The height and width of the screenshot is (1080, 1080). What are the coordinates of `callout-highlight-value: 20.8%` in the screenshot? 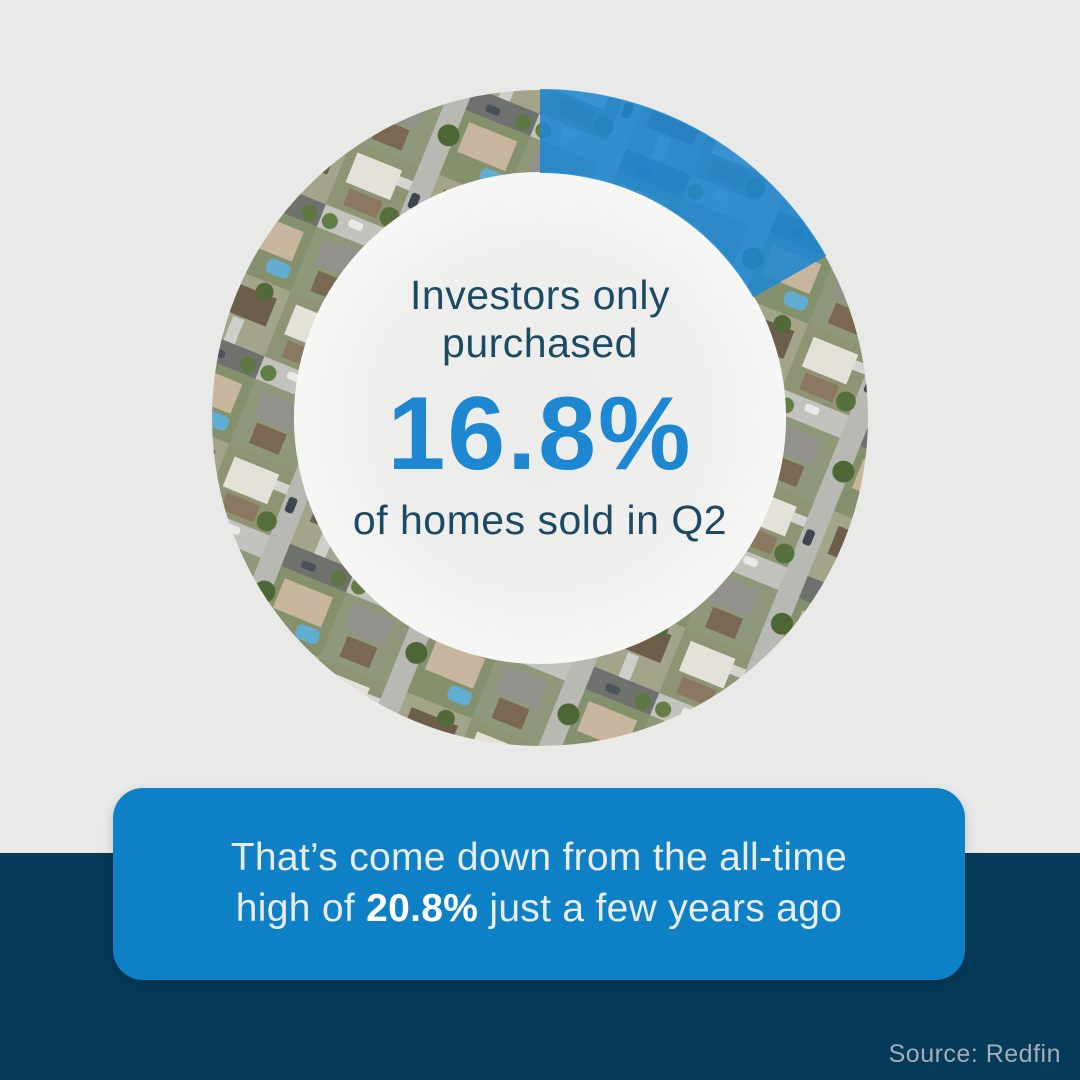 It's located at (422, 908).